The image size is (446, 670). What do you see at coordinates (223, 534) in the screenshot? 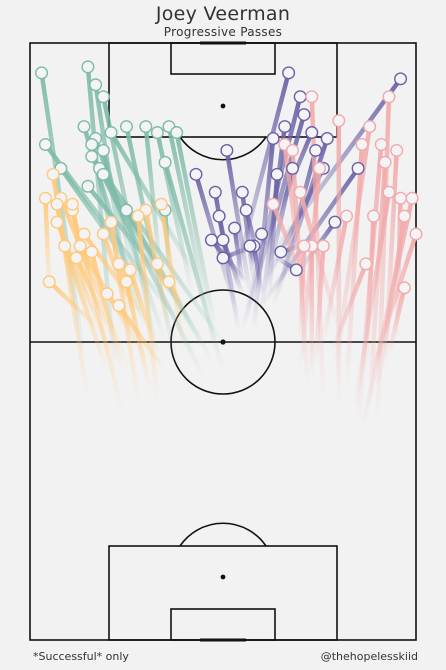
I see `bottom-penalty-arc` at bounding box center [223, 534].